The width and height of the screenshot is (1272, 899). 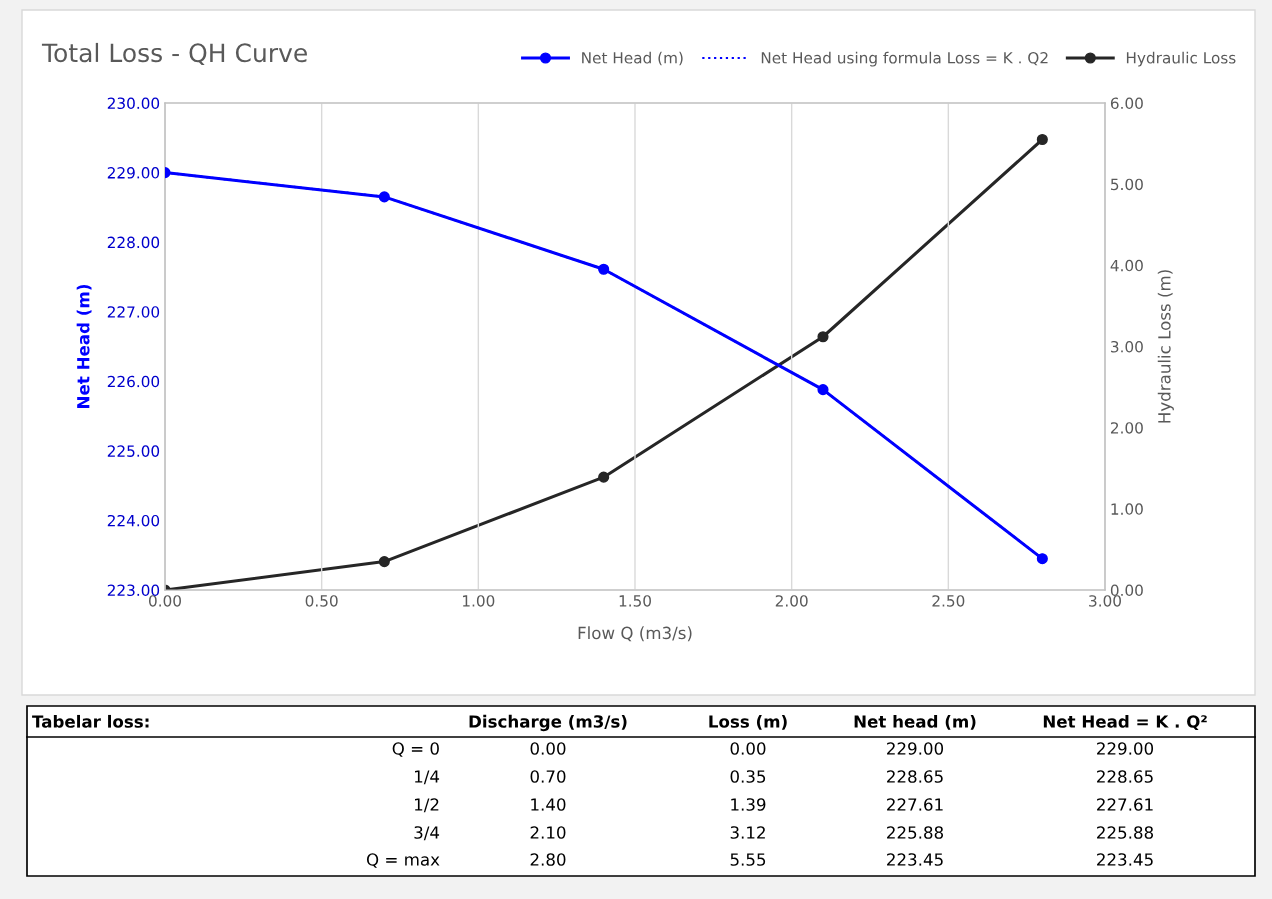 What do you see at coordinates (1126, 265) in the screenshot?
I see `y2-tick-label: 4.00` at bounding box center [1126, 265].